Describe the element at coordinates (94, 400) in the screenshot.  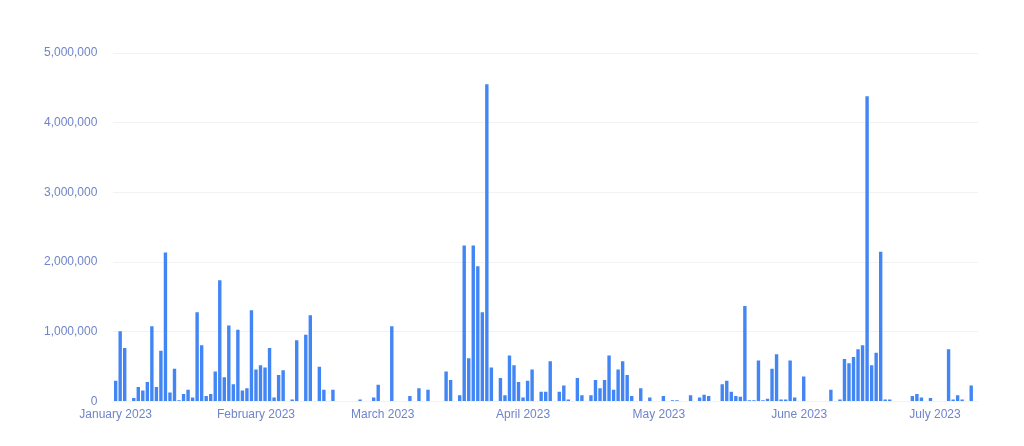
I see `y-tick-label: 0` at that location.